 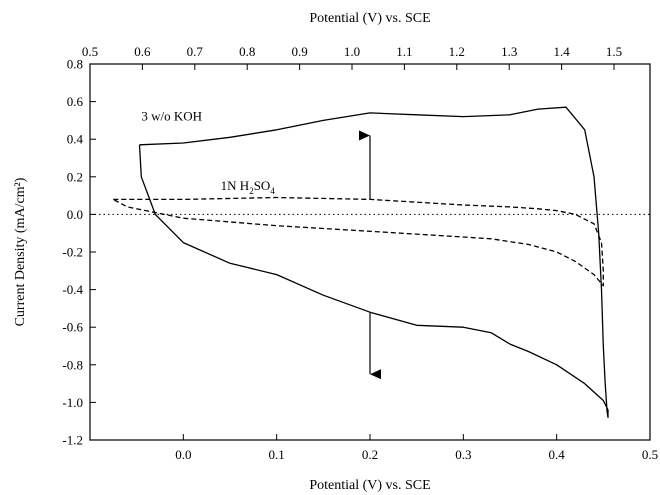 What do you see at coordinates (247, 51) in the screenshot?
I see `top-tick-label-3: 0.8` at bounding box center [247, 51].